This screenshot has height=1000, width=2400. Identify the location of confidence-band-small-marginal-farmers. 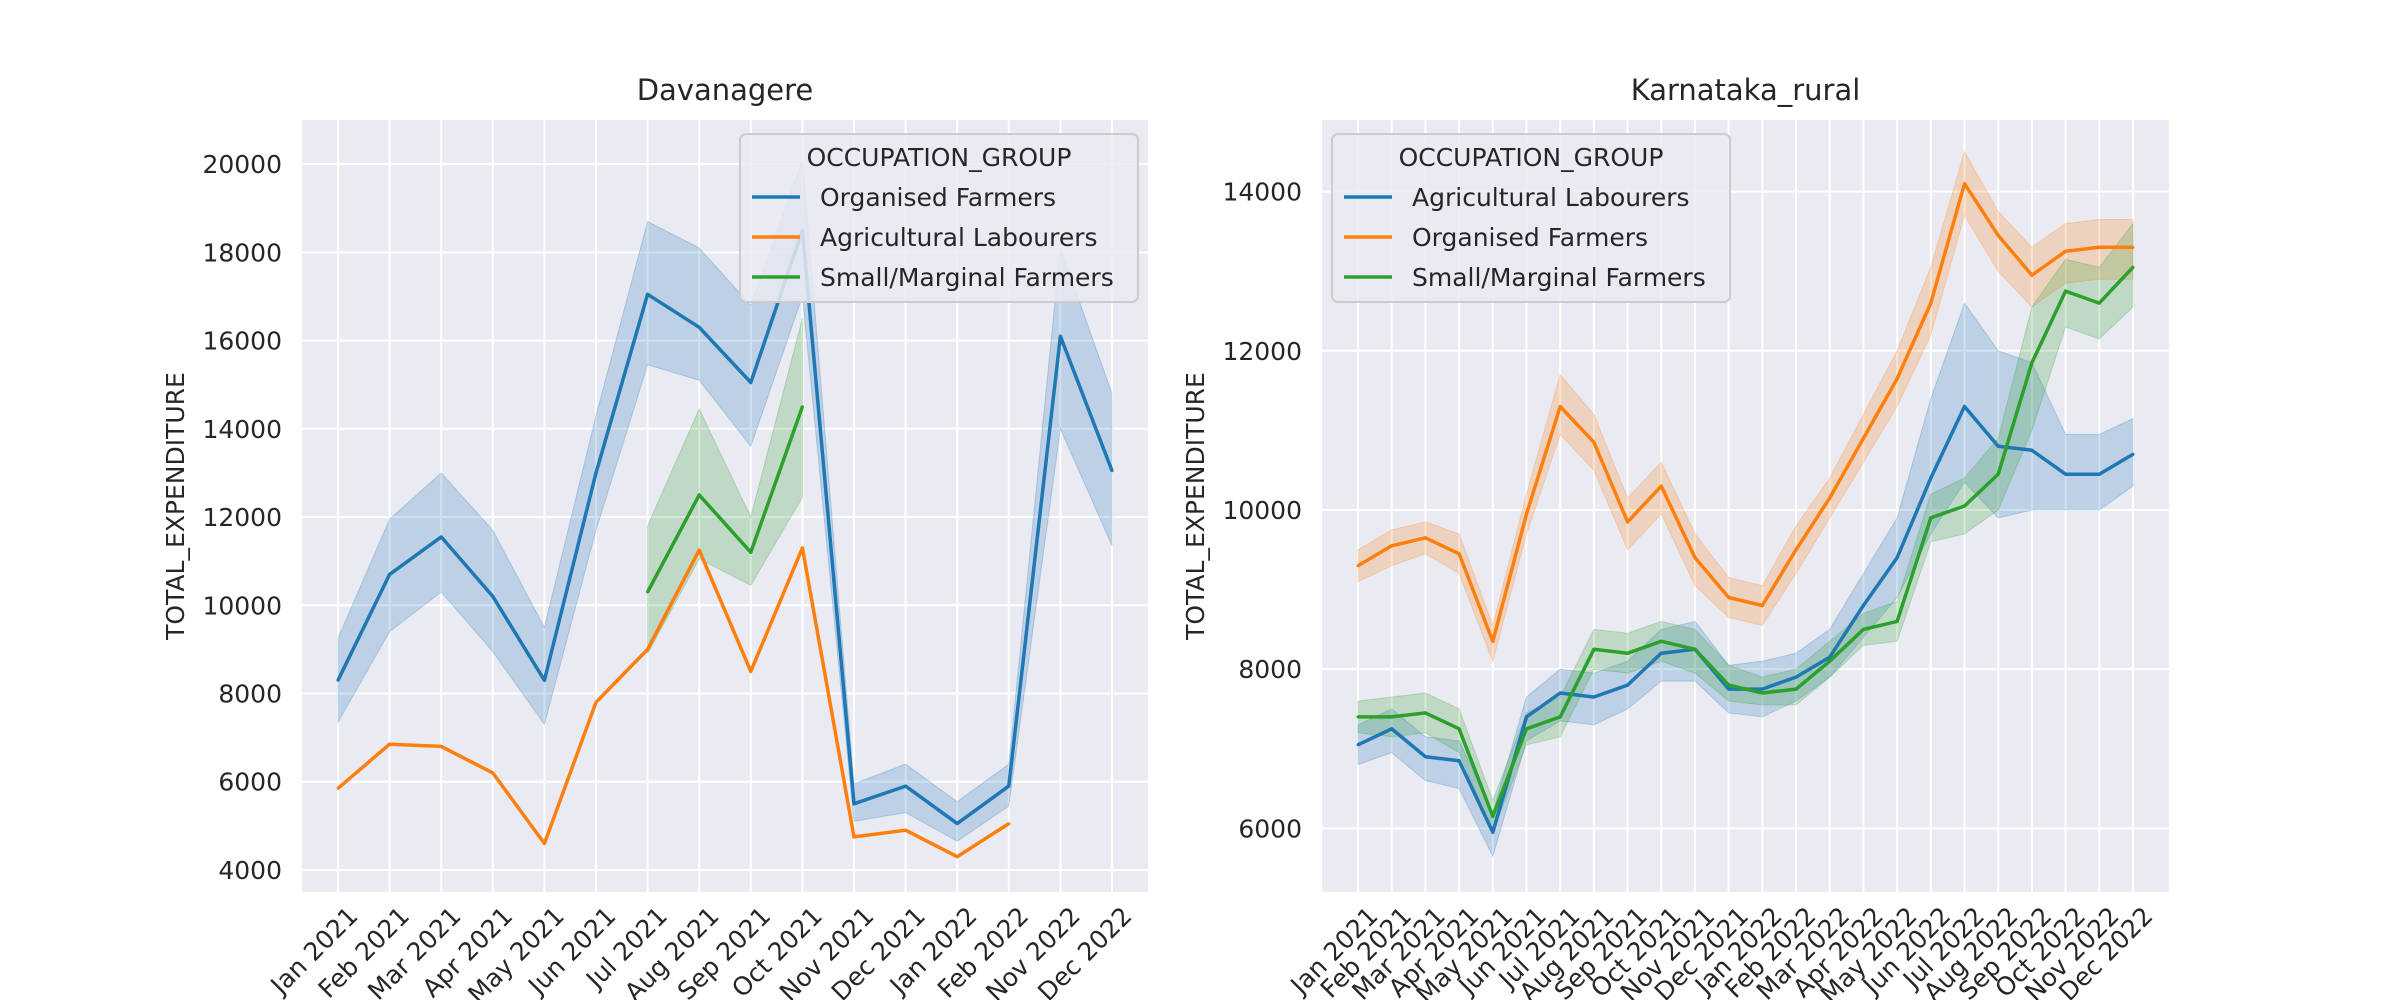
(725, 486).